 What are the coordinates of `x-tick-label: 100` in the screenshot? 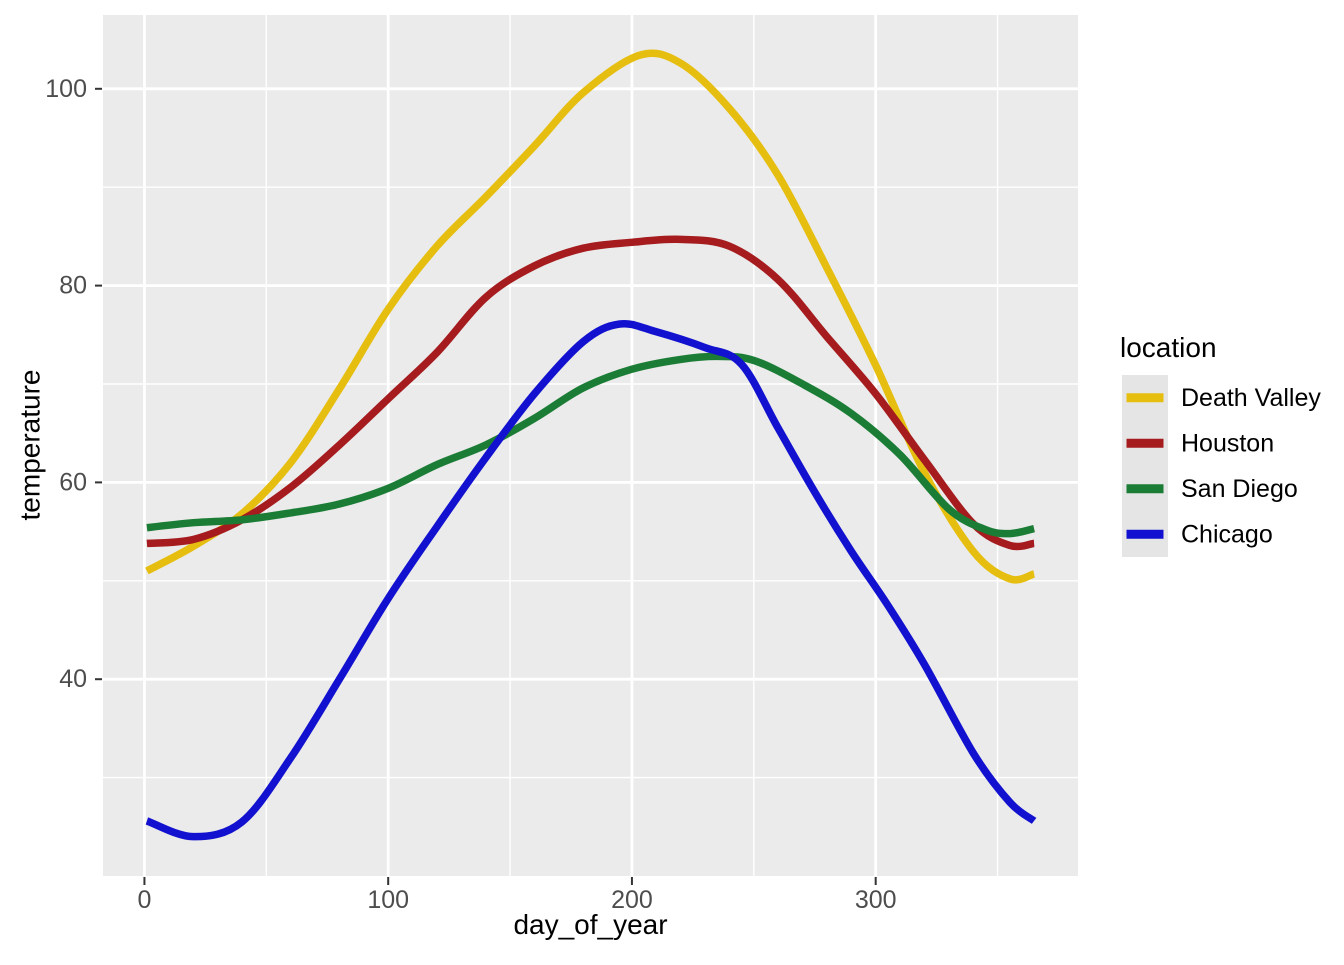 It's located at (388, 900).